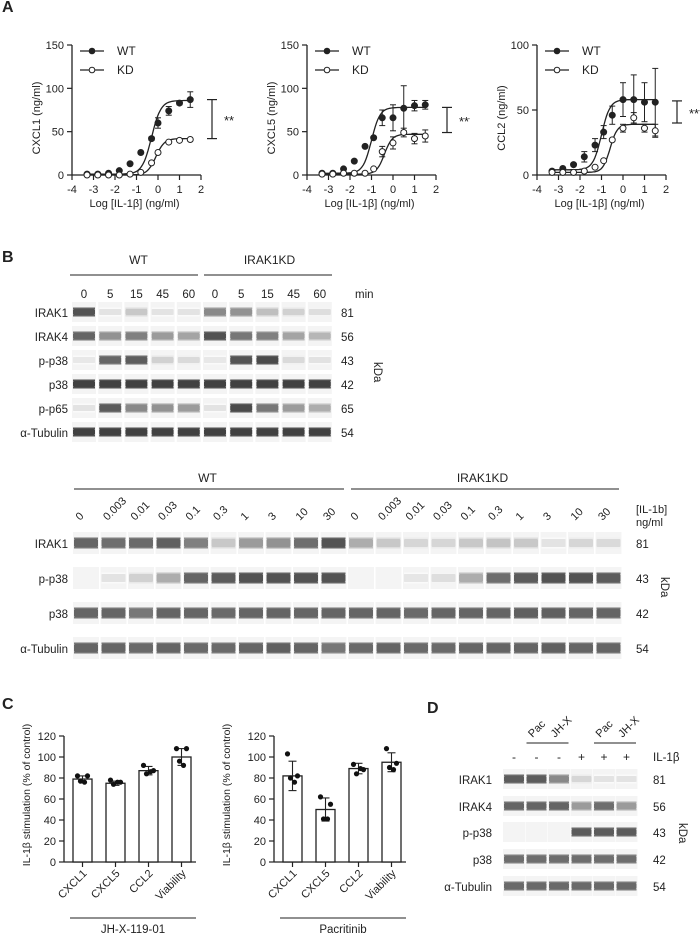 Image resolution: width=700 pixels, height=935 pixels. Describe the element at coordinates (50, 821) in the screenshot. I see `y-tick-label: 40` at that location.